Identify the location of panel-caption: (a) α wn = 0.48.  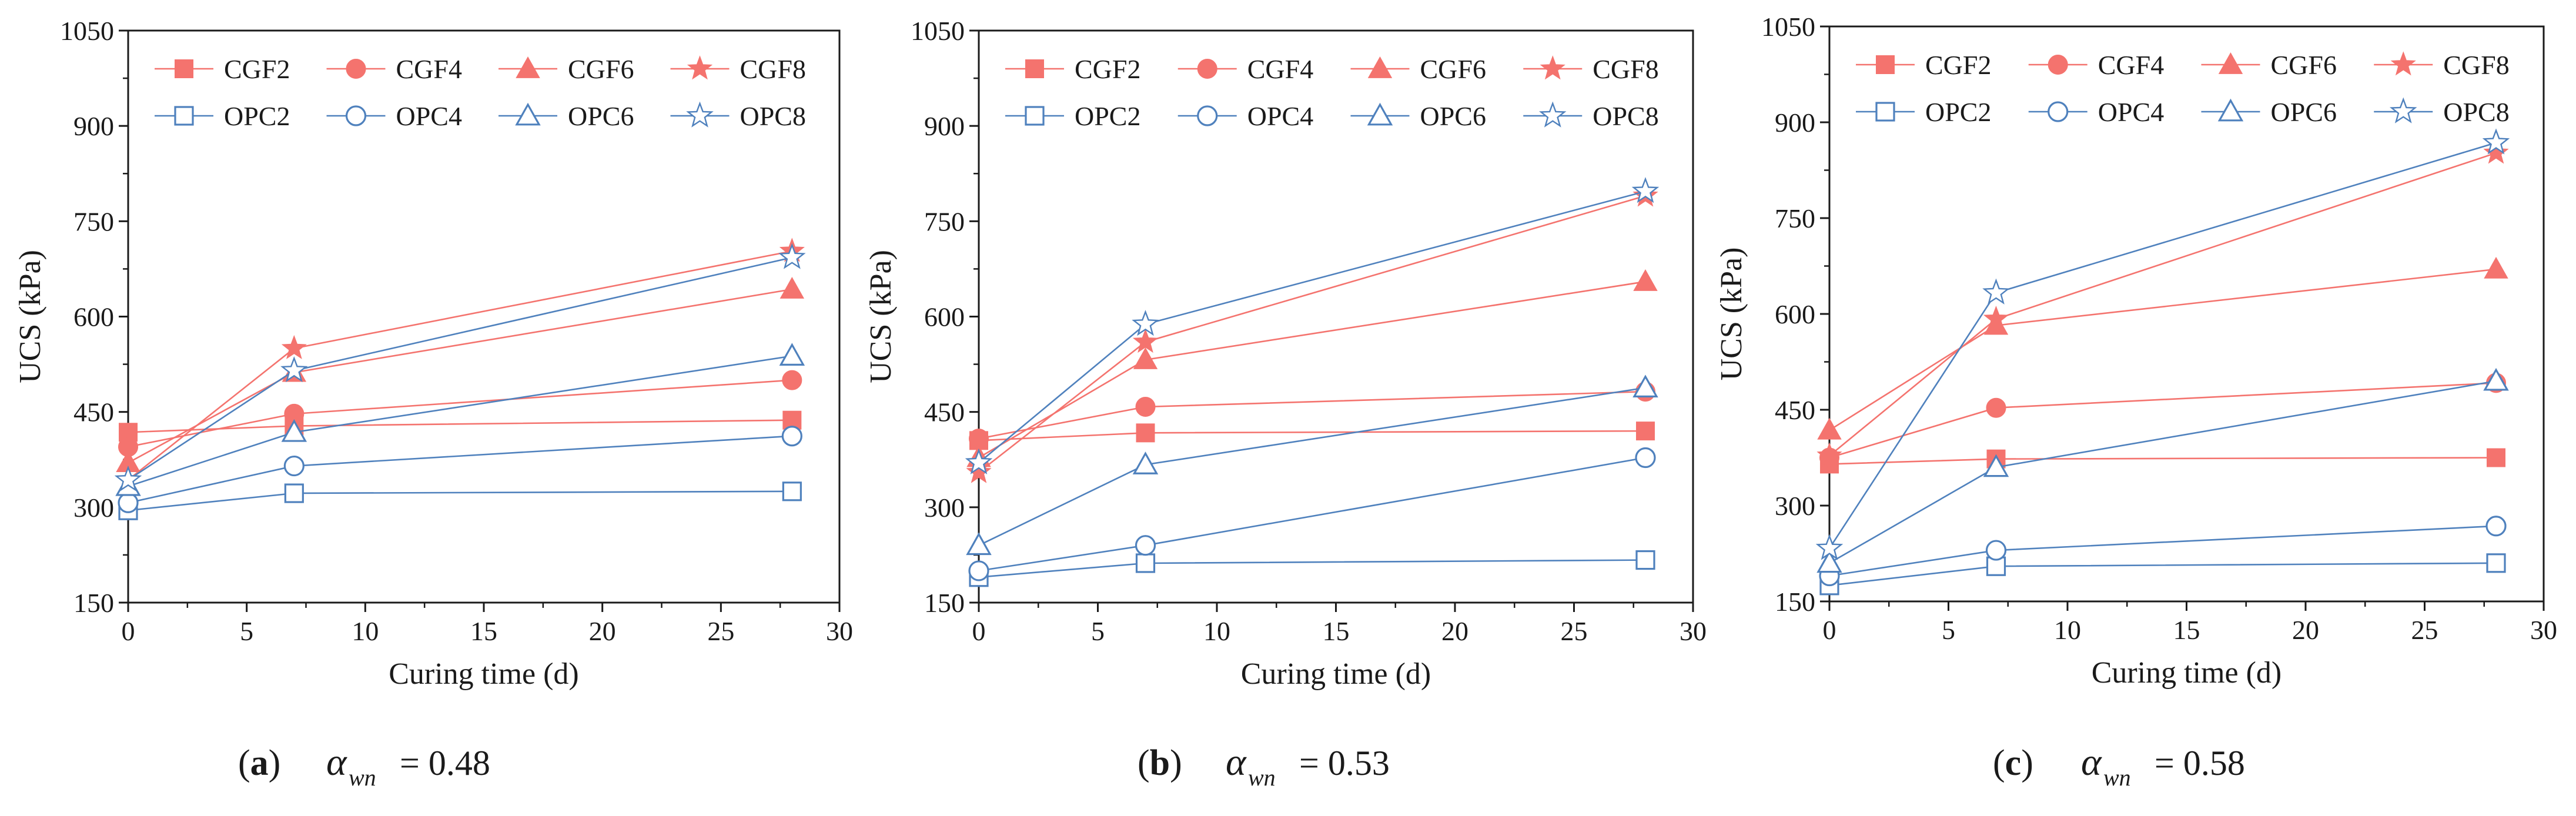
(364, 766).